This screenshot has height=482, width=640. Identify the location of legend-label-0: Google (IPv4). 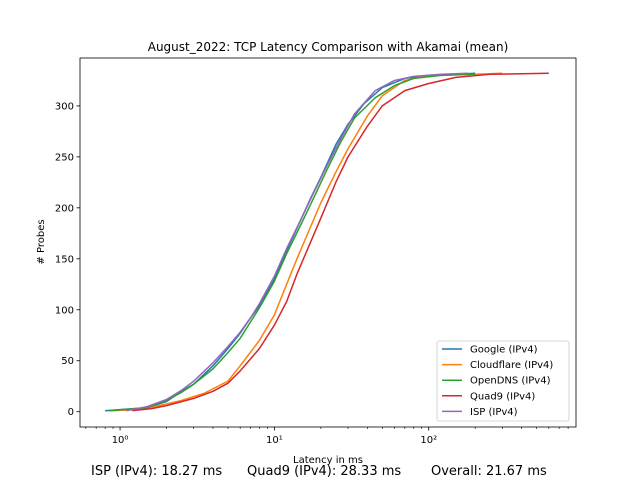
(504, 350).